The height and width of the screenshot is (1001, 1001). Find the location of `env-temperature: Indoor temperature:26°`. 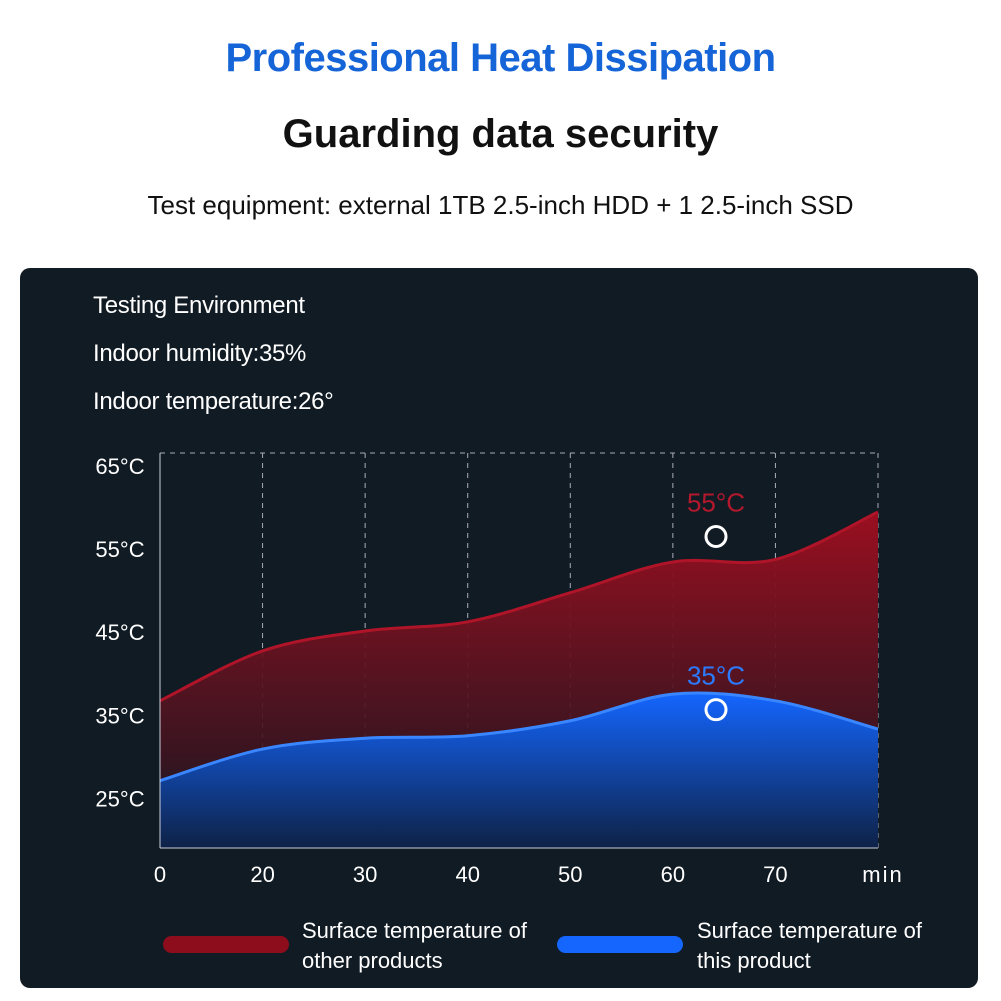

env-temperature: Indoor temperature:26° is located at coordinates (213, 401).